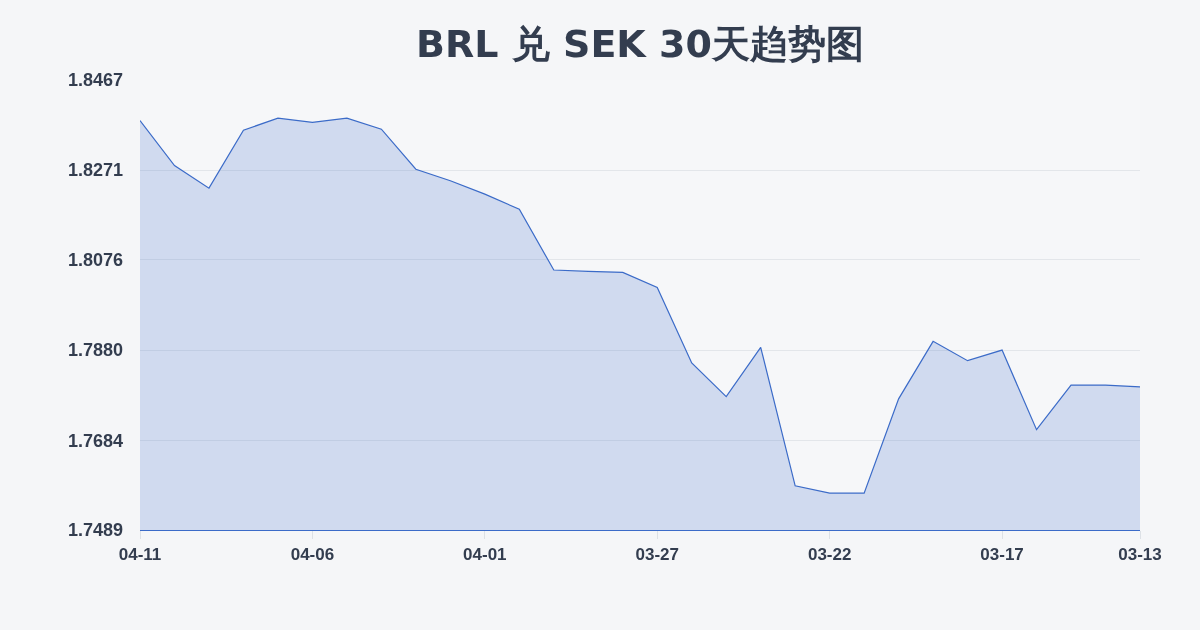 This screenshot has height=630, width=1200. I want to click on x-tick-label: 03-13, so click(1140, 554).